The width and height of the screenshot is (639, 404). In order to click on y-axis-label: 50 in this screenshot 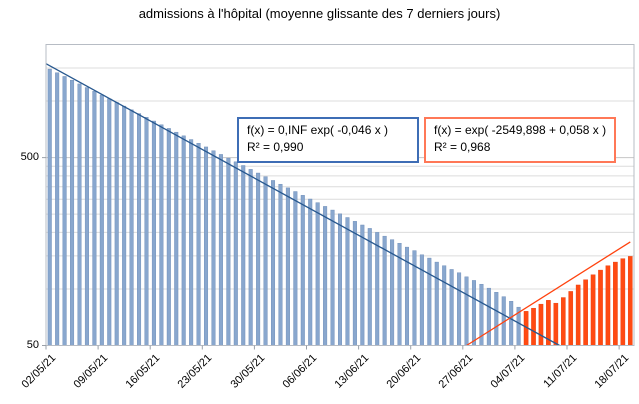, I will do `click(32, 344)`.